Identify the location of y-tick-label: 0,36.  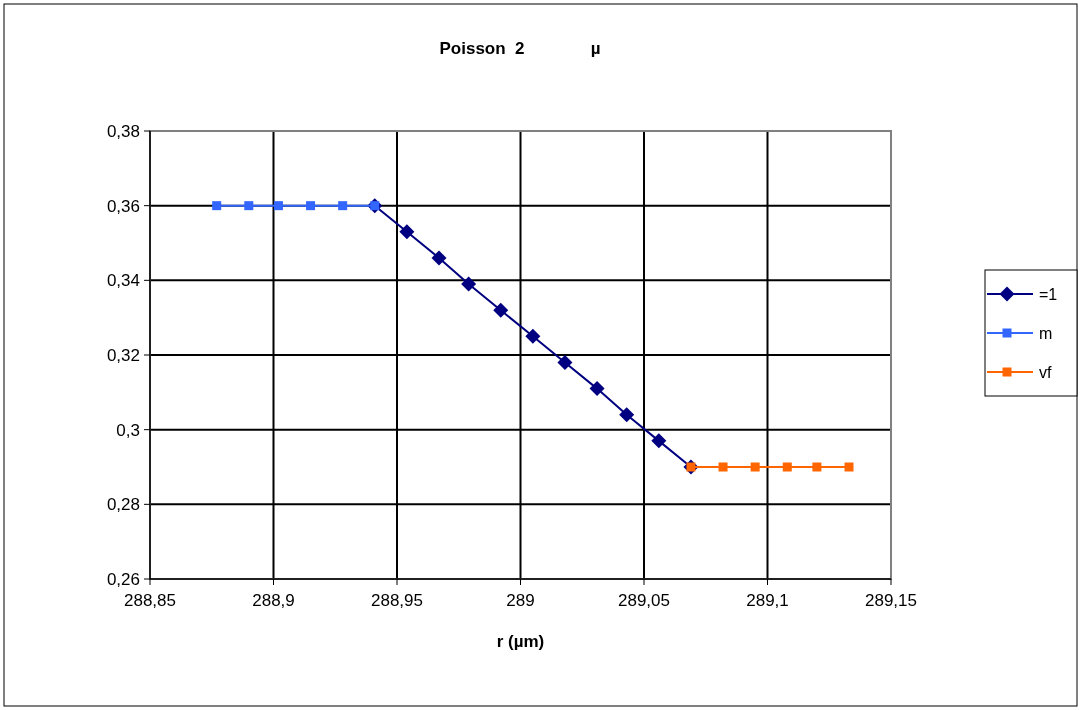
(123, 206).